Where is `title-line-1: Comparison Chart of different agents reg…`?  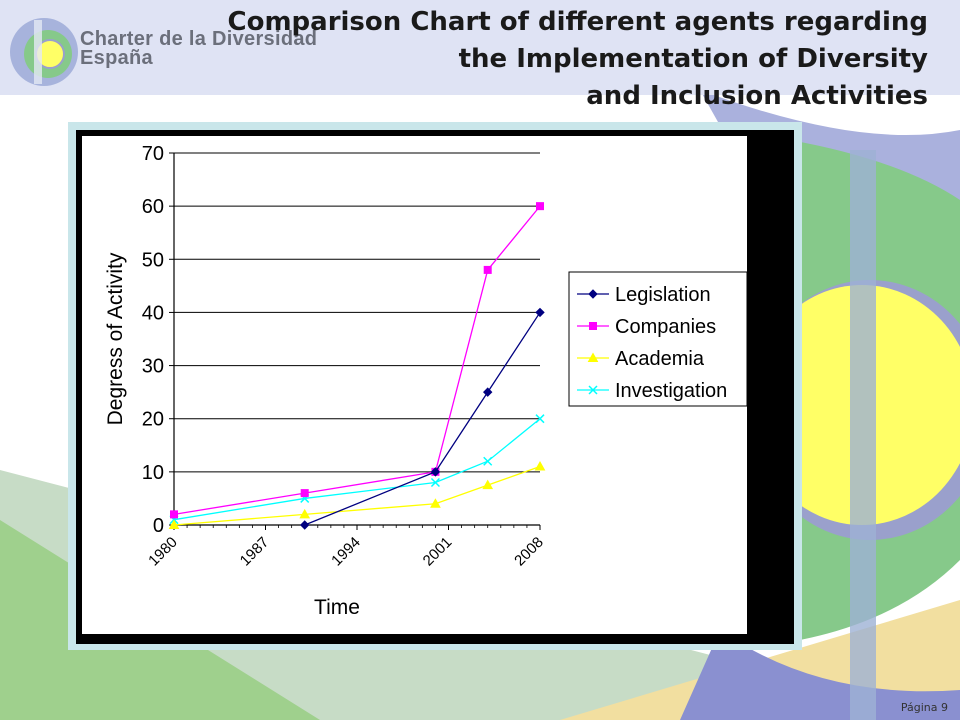 title-line-1: Comparison Chart of different agents reg… is located at coordinates (578, 22).